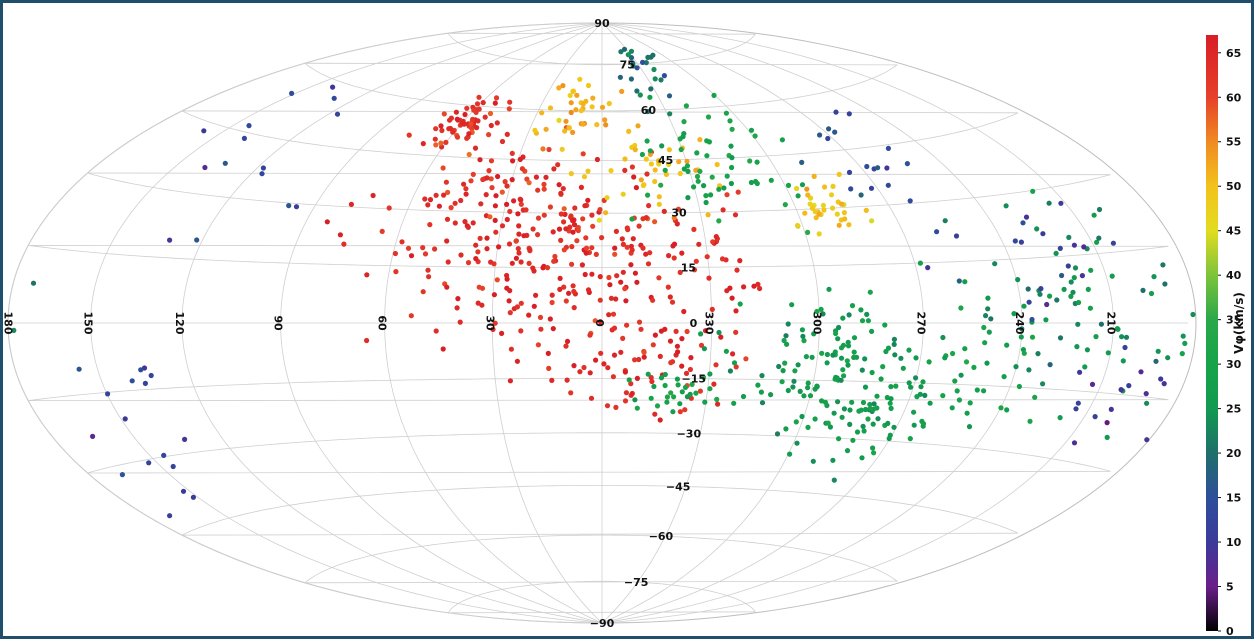 Image resolution: width=1254 pixels, height=639 pixels. I want to click on longitude-label: 240, so click(1019, 323).